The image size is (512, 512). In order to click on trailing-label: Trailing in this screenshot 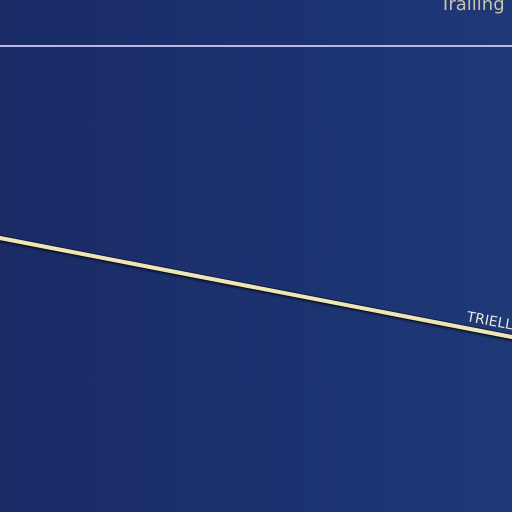, I will do `click(472, 7)`.